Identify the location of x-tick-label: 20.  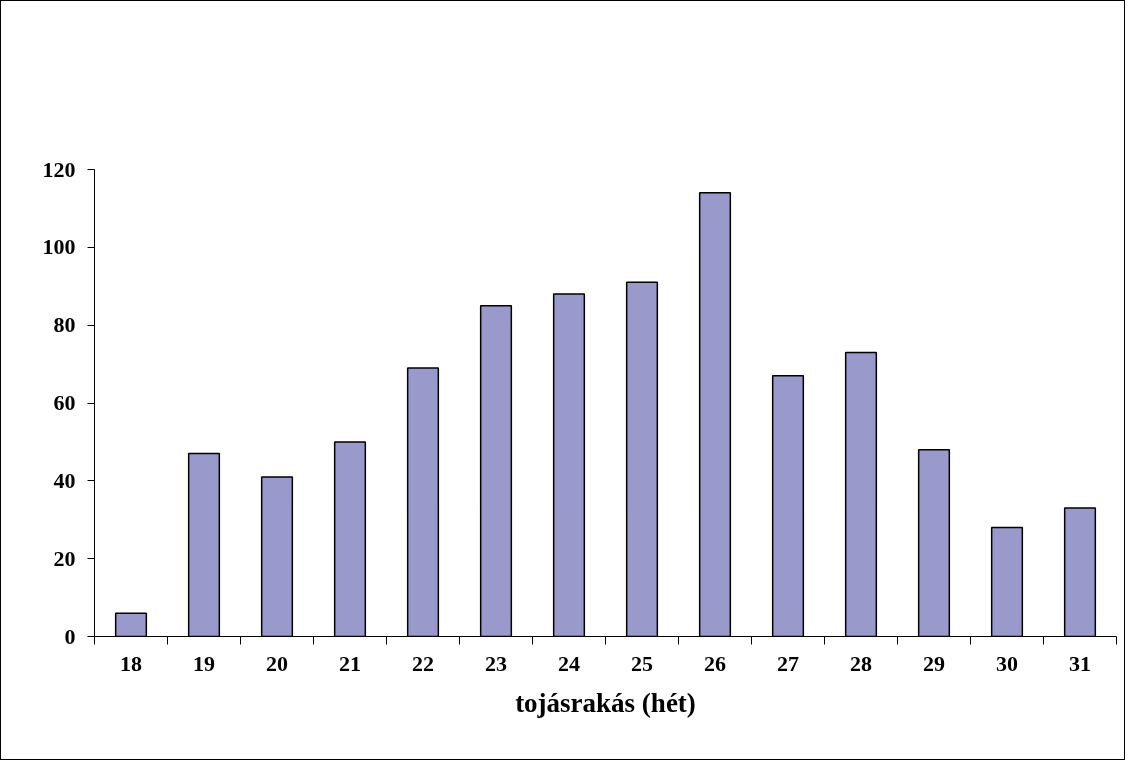
(277, 663).